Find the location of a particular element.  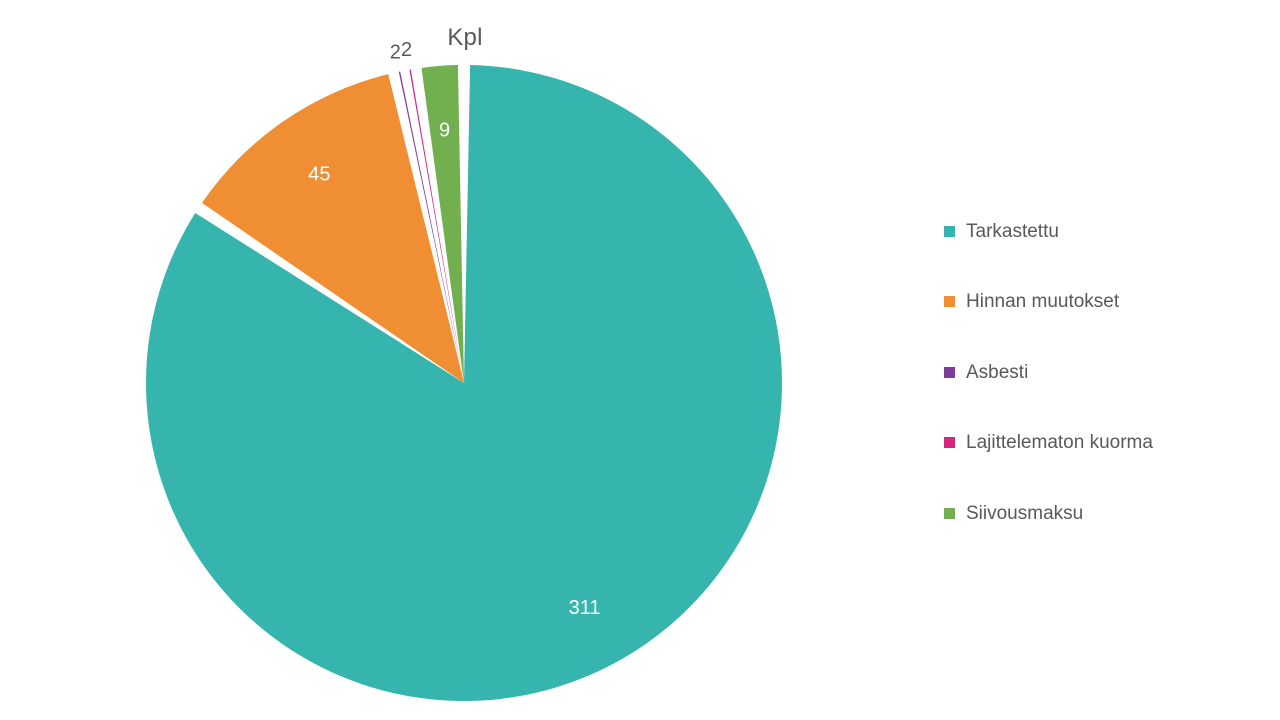

legend-item-label: Siivousmaksu is located at coordinates (1025, 513).